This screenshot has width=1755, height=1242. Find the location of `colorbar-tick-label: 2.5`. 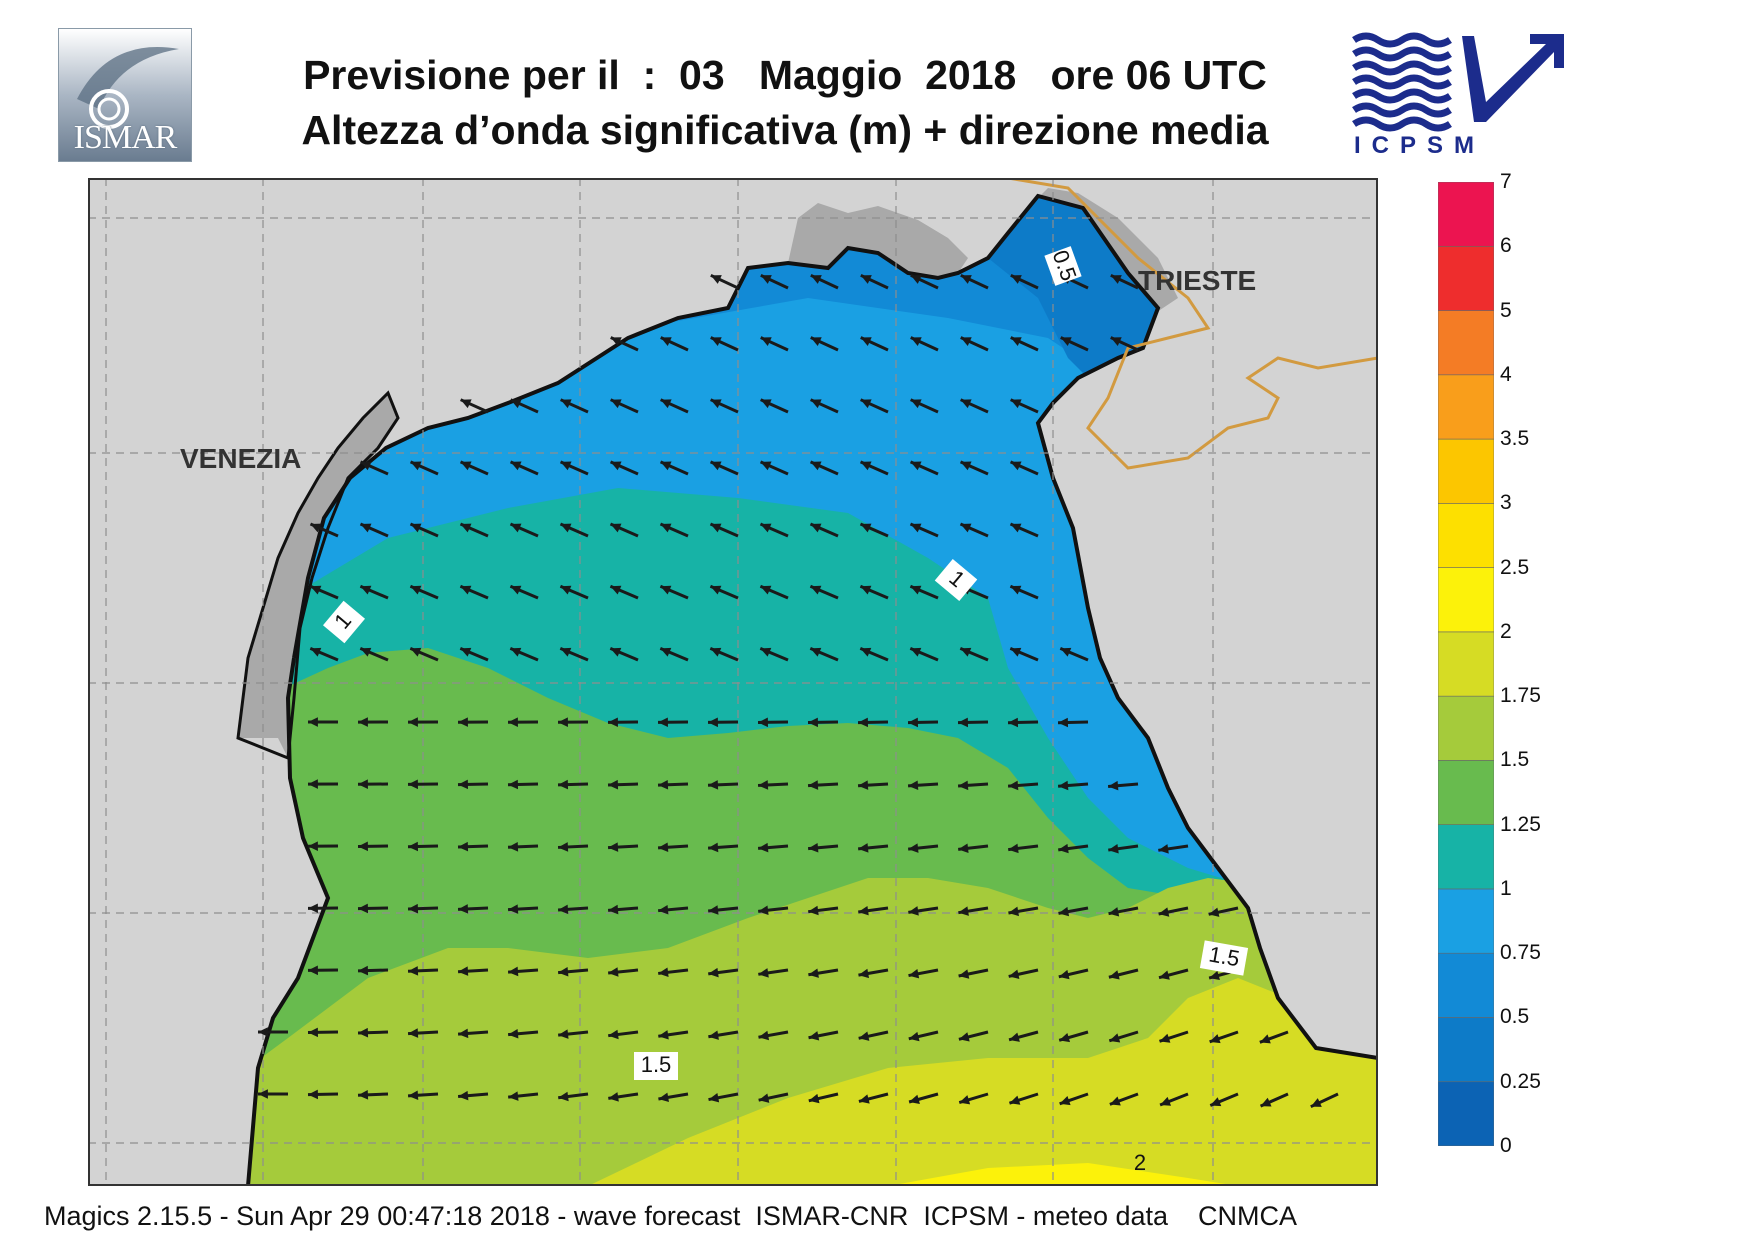

colorbar-tick-label: 2.5 is located at coordinates (1515, 567).